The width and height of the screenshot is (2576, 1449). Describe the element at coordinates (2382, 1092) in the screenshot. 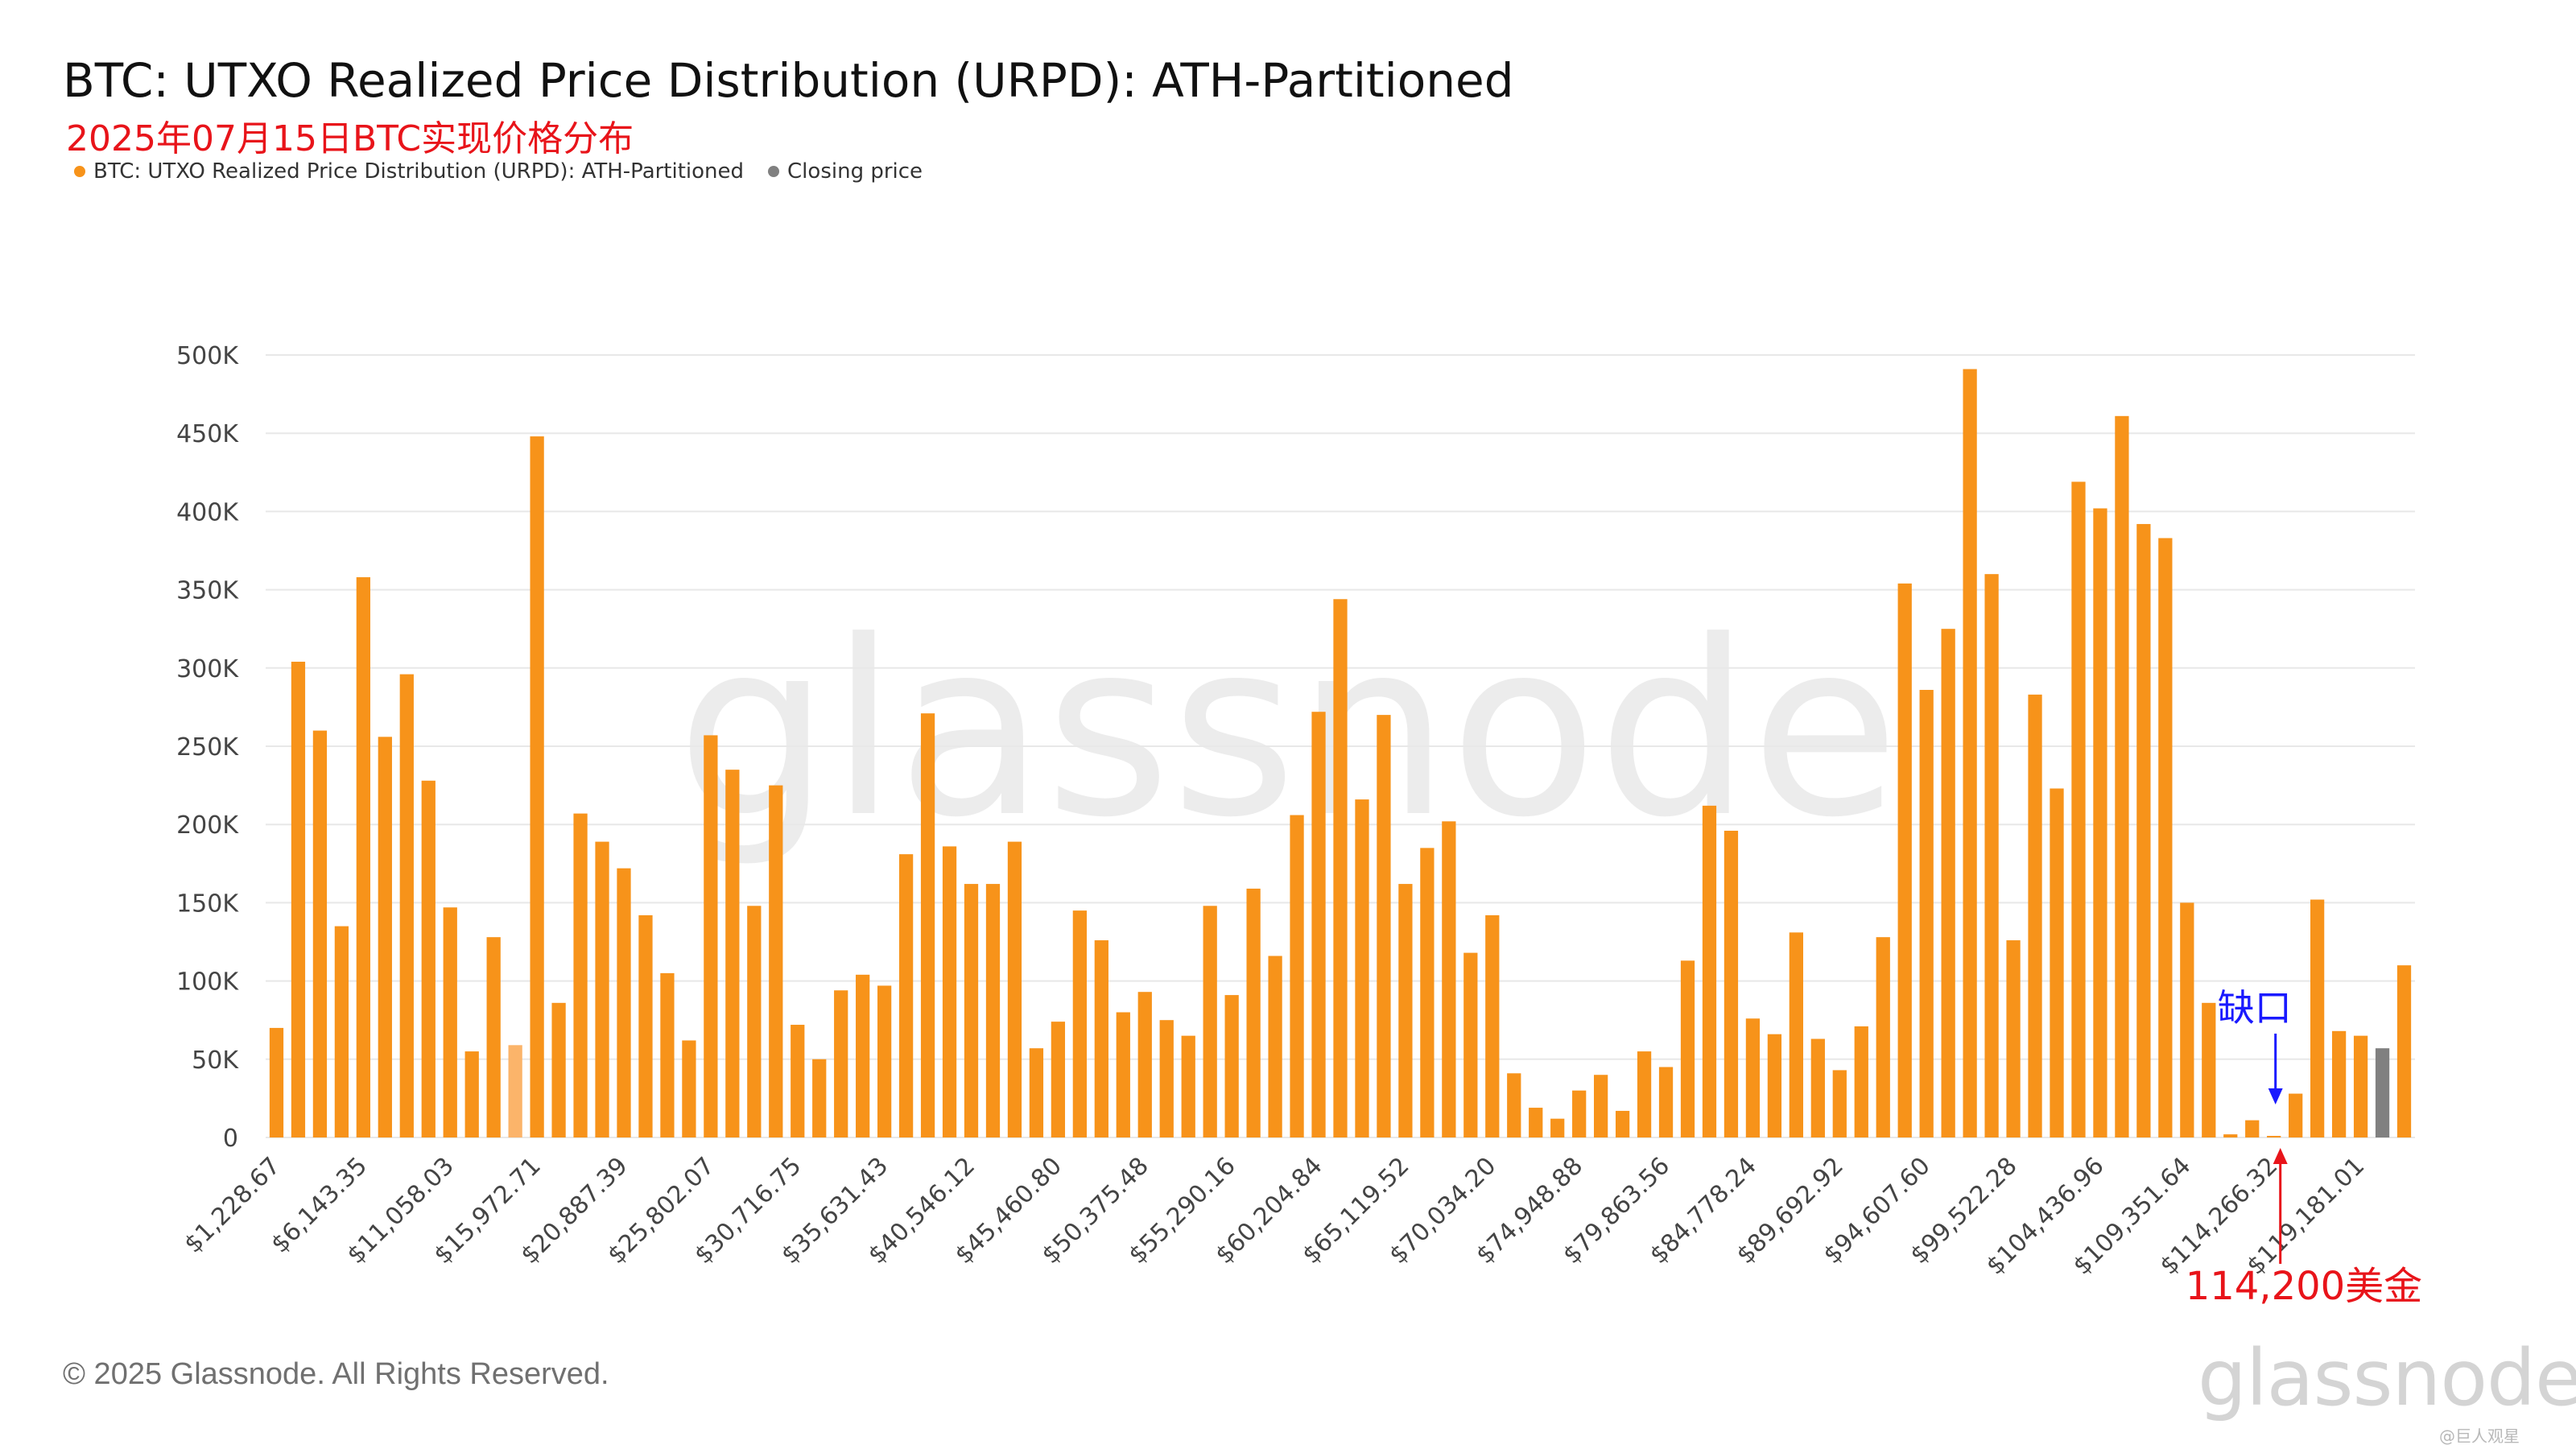

I see `closing-price-bar` at that location.